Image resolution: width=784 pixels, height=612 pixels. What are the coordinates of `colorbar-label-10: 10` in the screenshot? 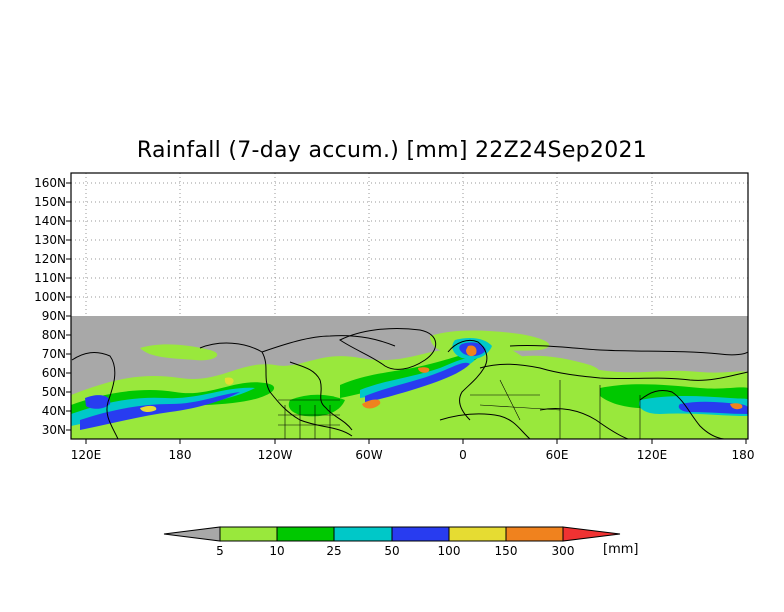 It's located at (277, 551).